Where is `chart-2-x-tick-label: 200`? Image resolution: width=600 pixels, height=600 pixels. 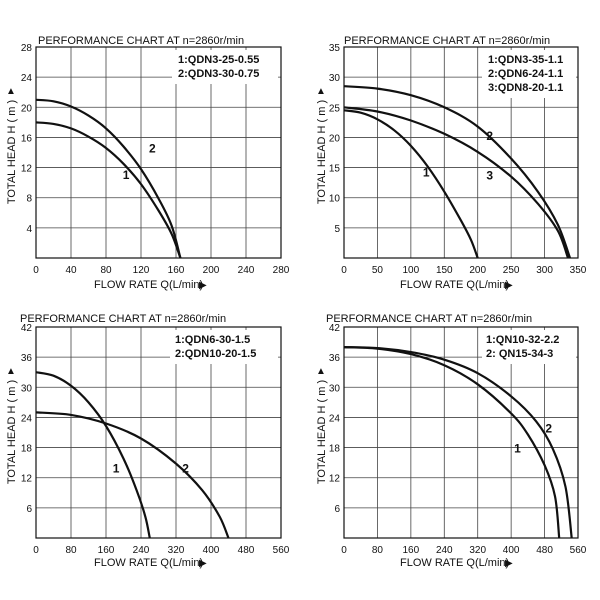
chart-2-x-tick-label: 200 is located at coordinates (477, 270).